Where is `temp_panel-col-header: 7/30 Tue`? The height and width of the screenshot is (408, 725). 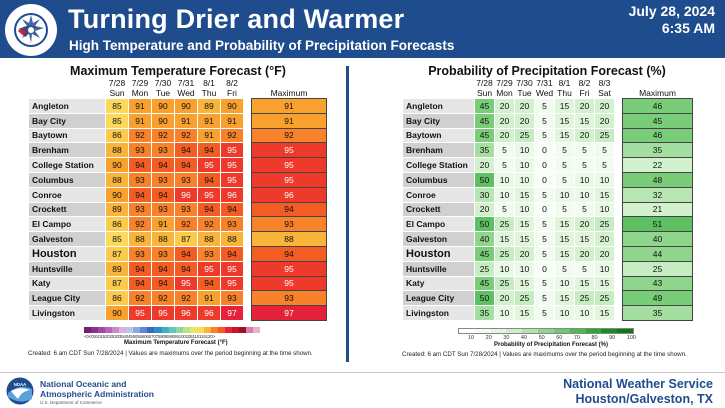
temp_panel-col-header: 7/30 Tue is located at coordinates (163, 88).